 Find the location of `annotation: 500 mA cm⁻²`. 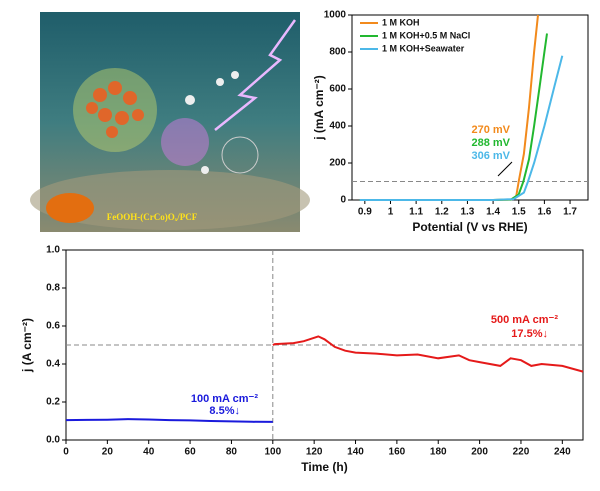

annotation: 500 mA cm⁻² is located at coordinates (524, 320).